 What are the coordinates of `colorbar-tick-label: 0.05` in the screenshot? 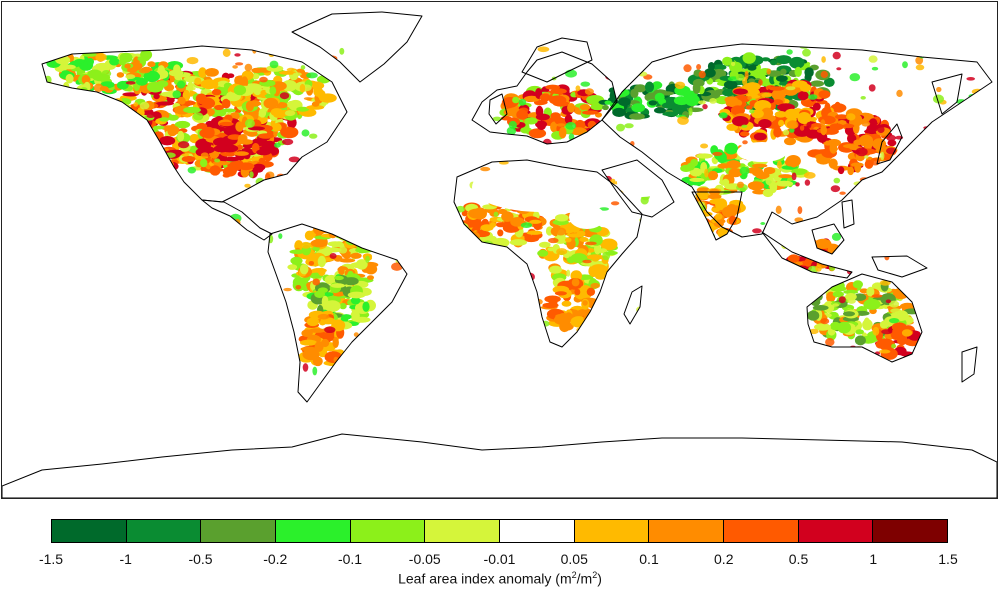 It's located at (574, 559).